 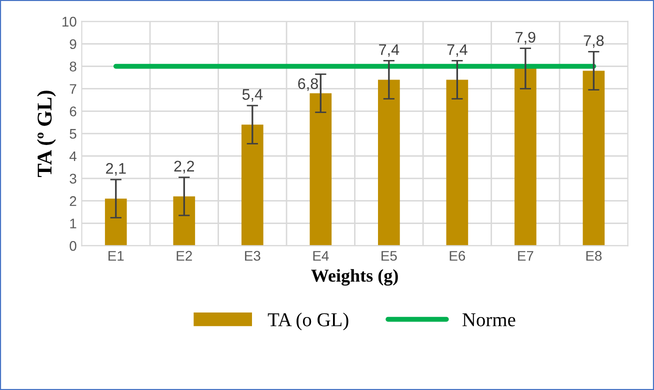 What do you see at coordinates (72, 156) in the screenshot?
I see `y-tick-label: 4` at bounding box center [72, 156].